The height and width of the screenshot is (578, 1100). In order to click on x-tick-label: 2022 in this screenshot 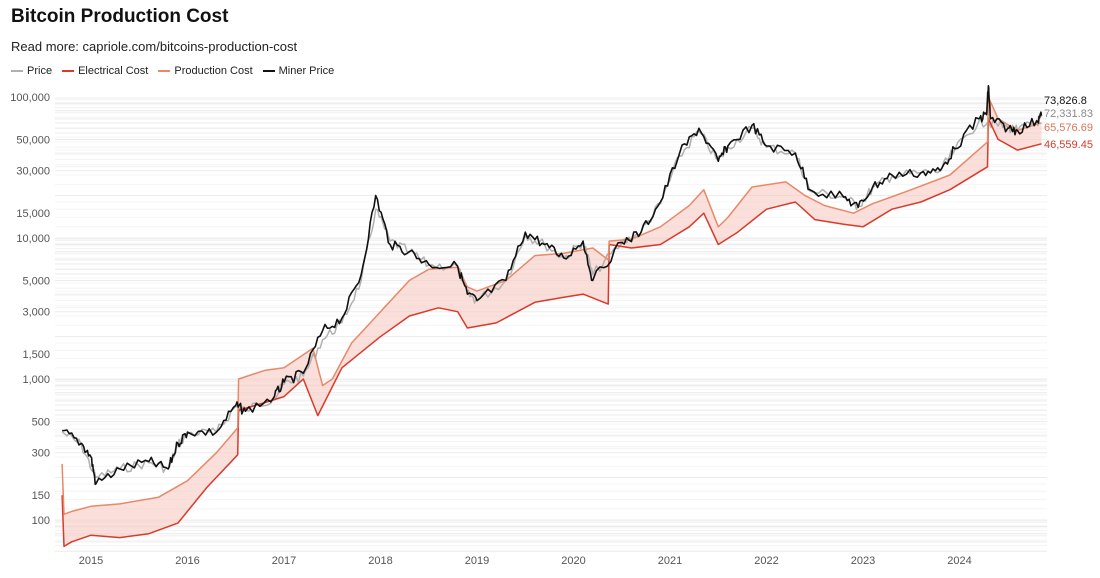, I will do `click(766, 561)`.